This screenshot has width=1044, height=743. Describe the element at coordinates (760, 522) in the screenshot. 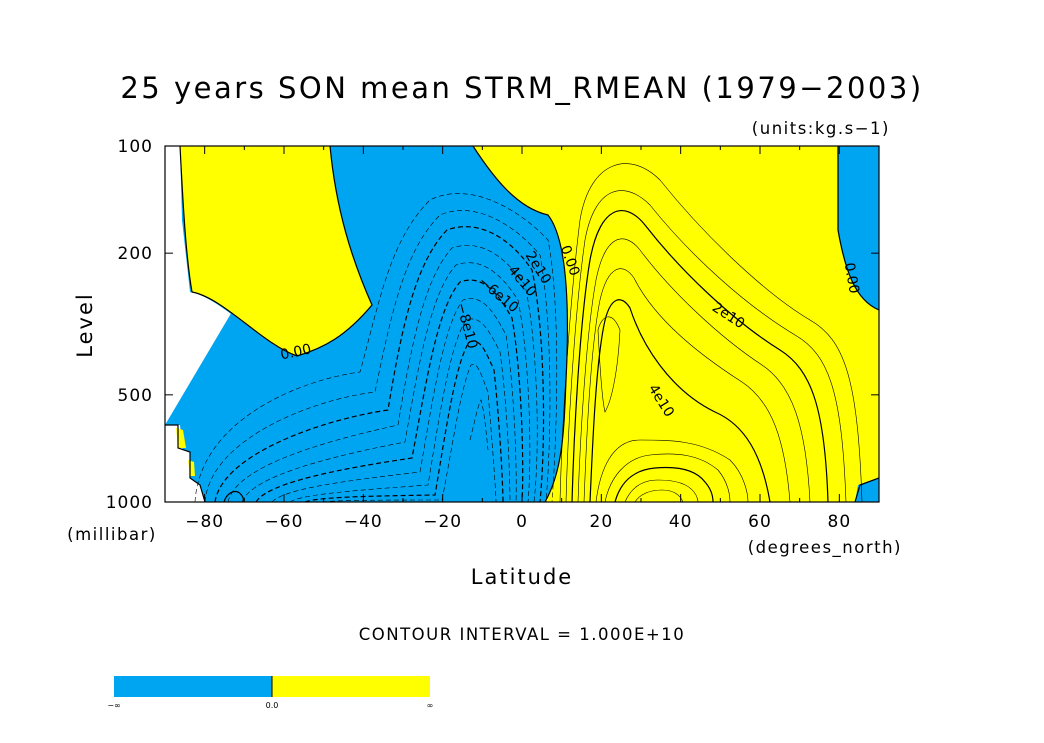

I see `x-tick-label: 60` at that location.